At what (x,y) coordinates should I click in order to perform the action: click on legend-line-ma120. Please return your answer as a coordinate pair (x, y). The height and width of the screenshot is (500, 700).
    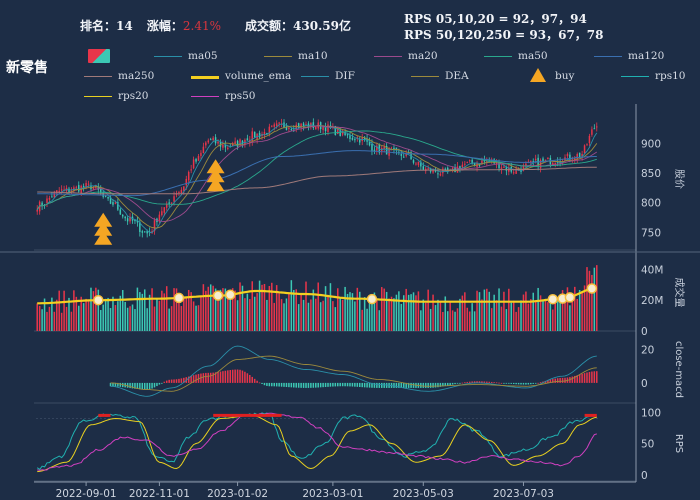
    Looking at the image, I should click on (608, 56).